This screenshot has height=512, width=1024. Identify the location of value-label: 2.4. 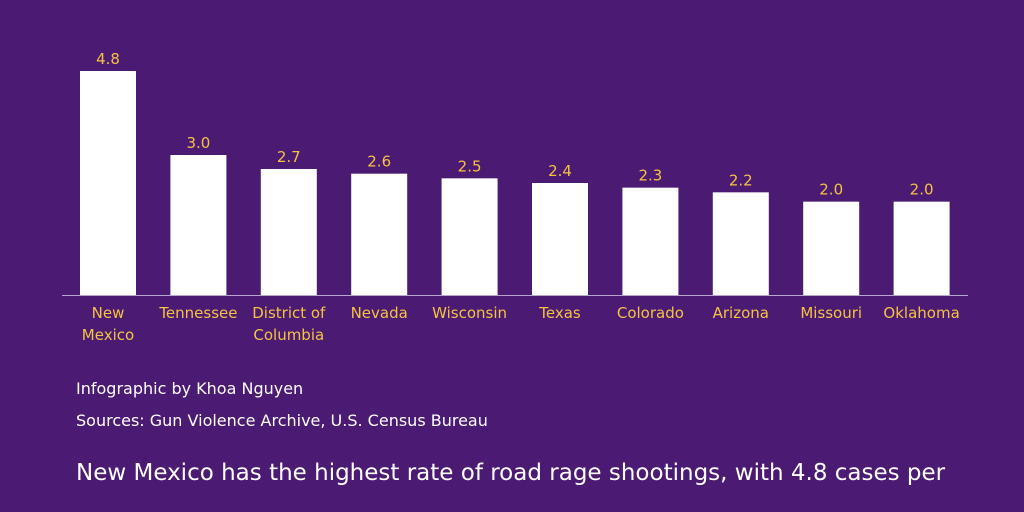
(560, 171).